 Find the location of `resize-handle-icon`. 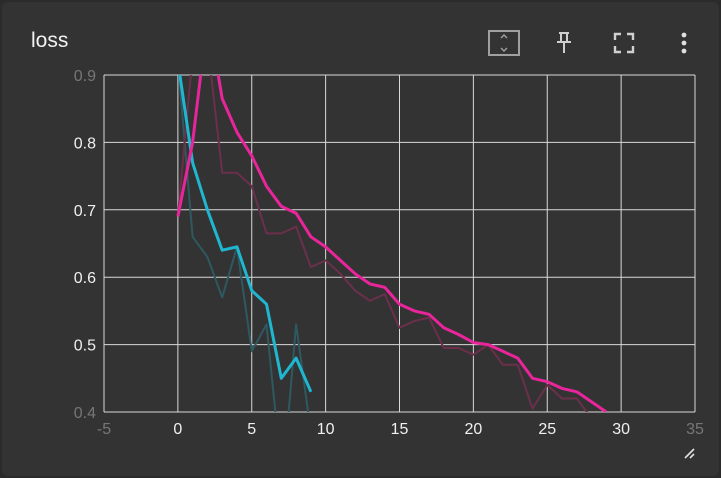

resize-handle-icon is located at coordinates (689, 453).